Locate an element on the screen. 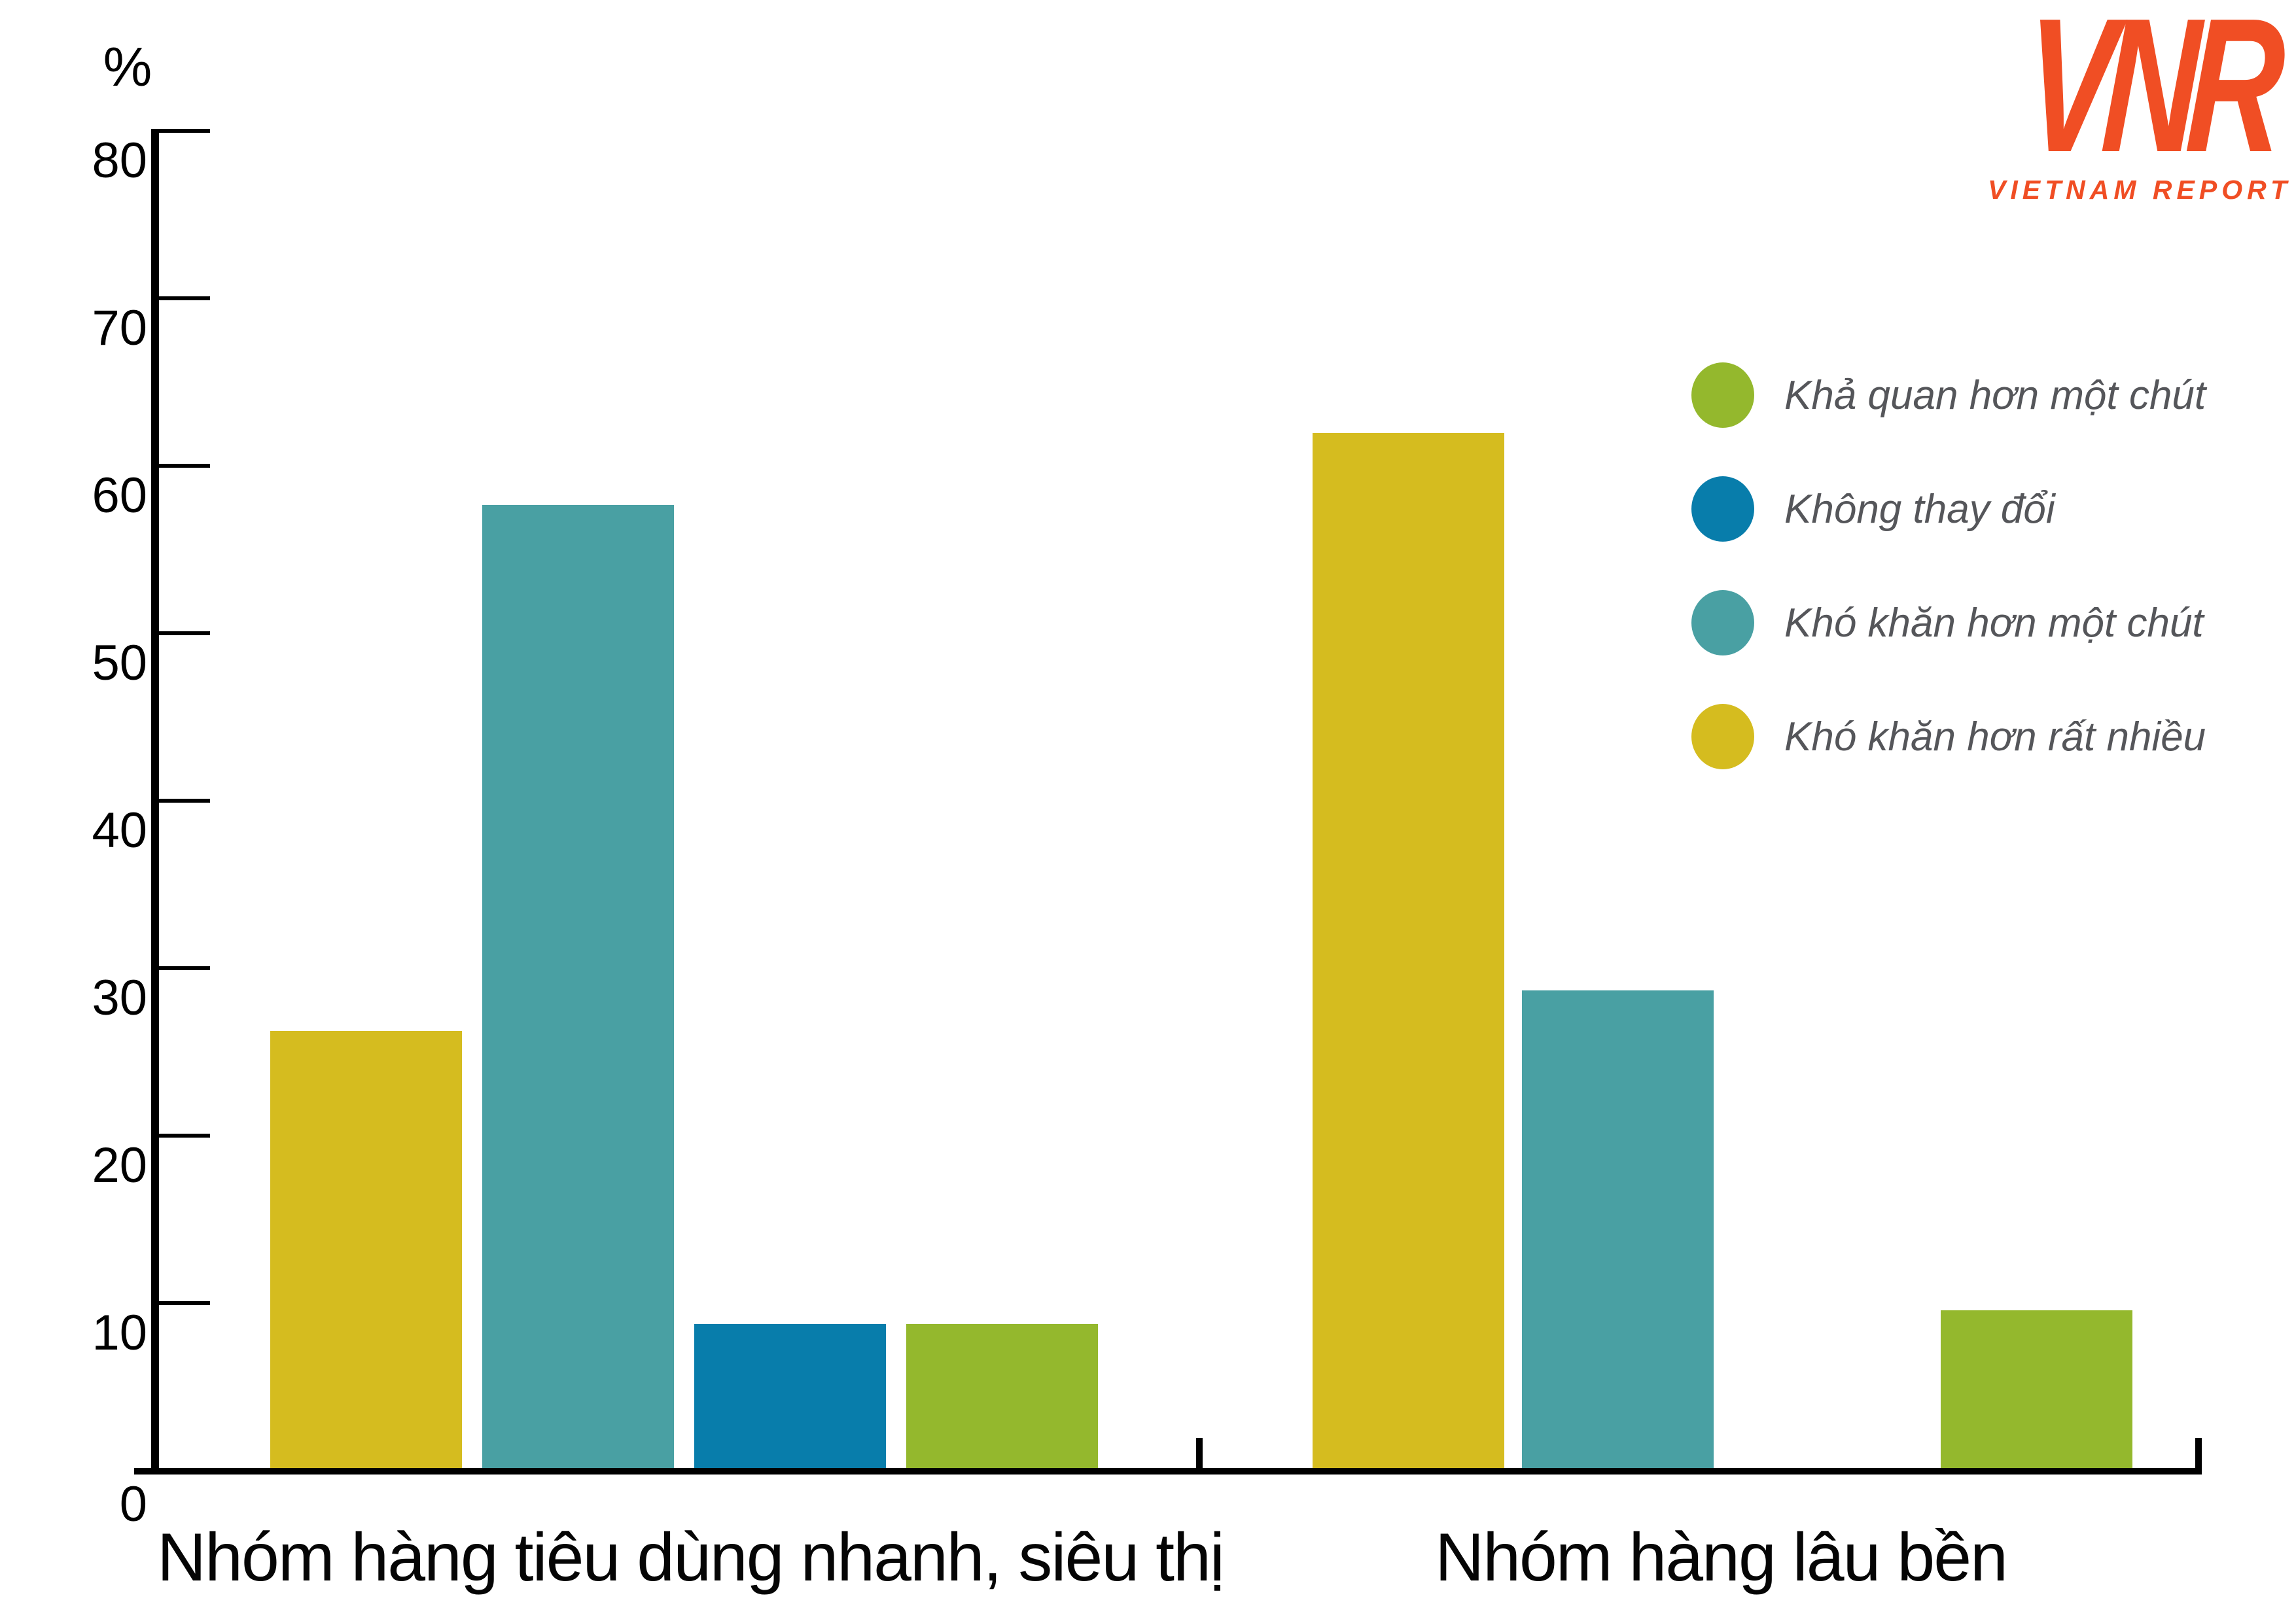 The image size is (2296, 1623). x-axis-group-separator-tick is located at coordinates (1199, 1453).